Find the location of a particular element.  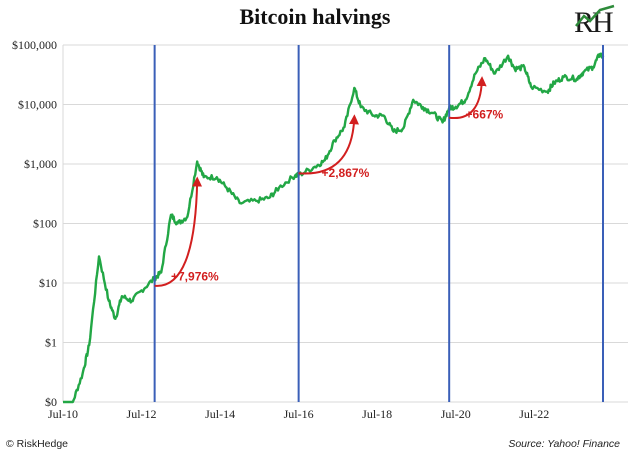

y-tick-label: $10 is located at coordinates (48, 283).